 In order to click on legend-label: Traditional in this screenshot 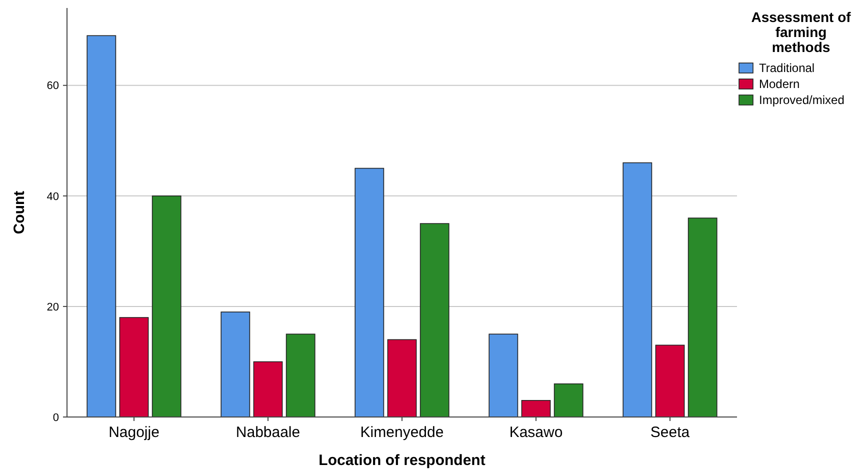, I will do `click(787, 68)`.